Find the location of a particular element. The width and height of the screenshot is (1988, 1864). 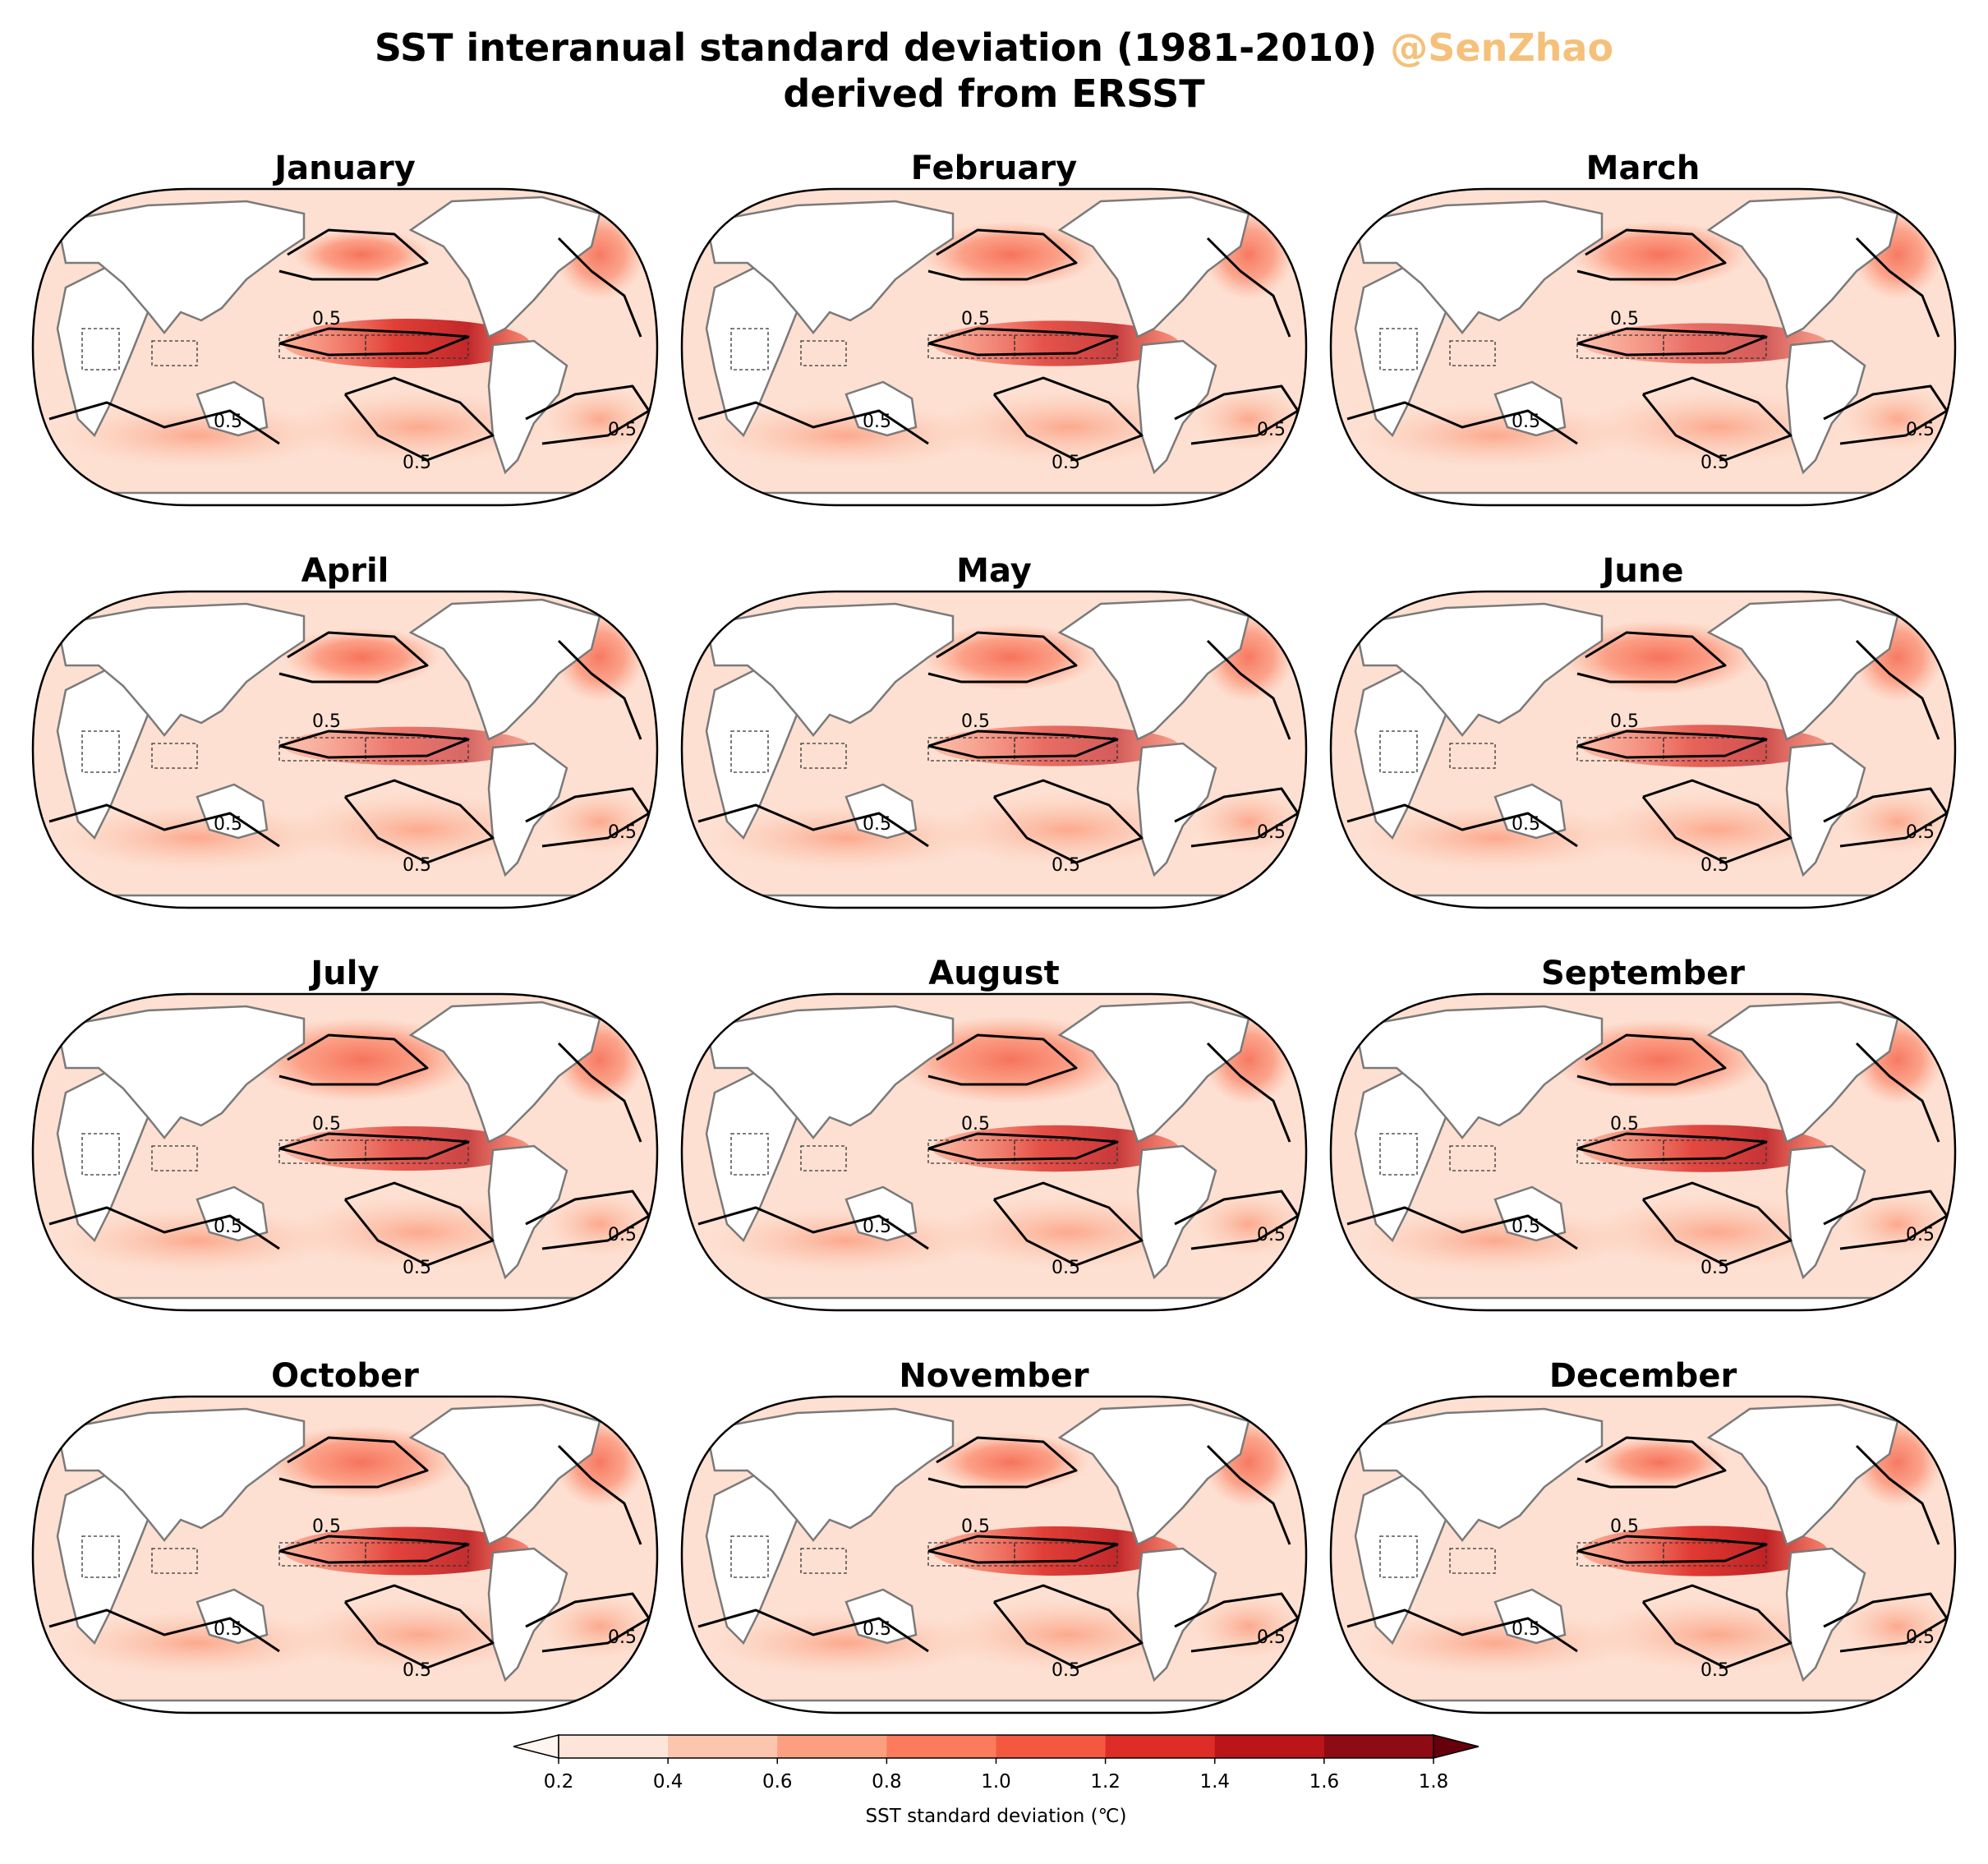

month-panel: April 0.5 0.5 0.5 0.5 is located at coordinates (345, 730).